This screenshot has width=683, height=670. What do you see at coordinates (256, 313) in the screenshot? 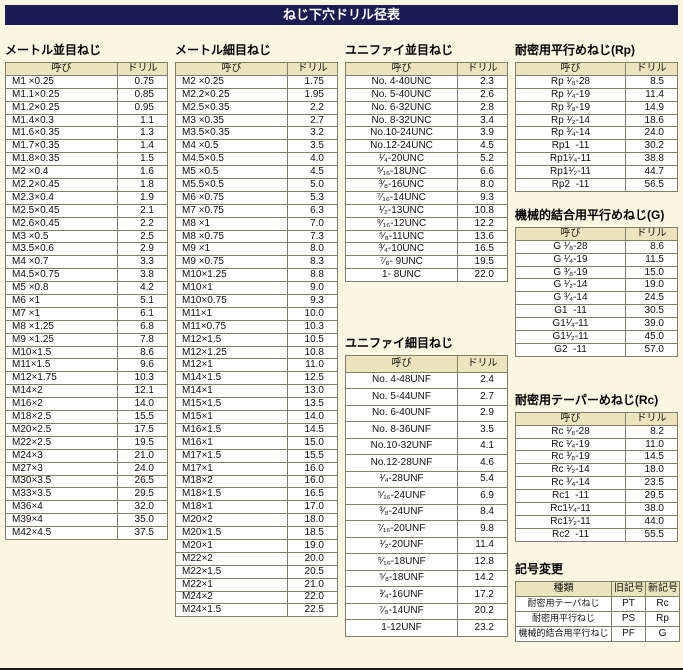
I see `table-row: M11×1 10.0` at bounding box center [256, 313].